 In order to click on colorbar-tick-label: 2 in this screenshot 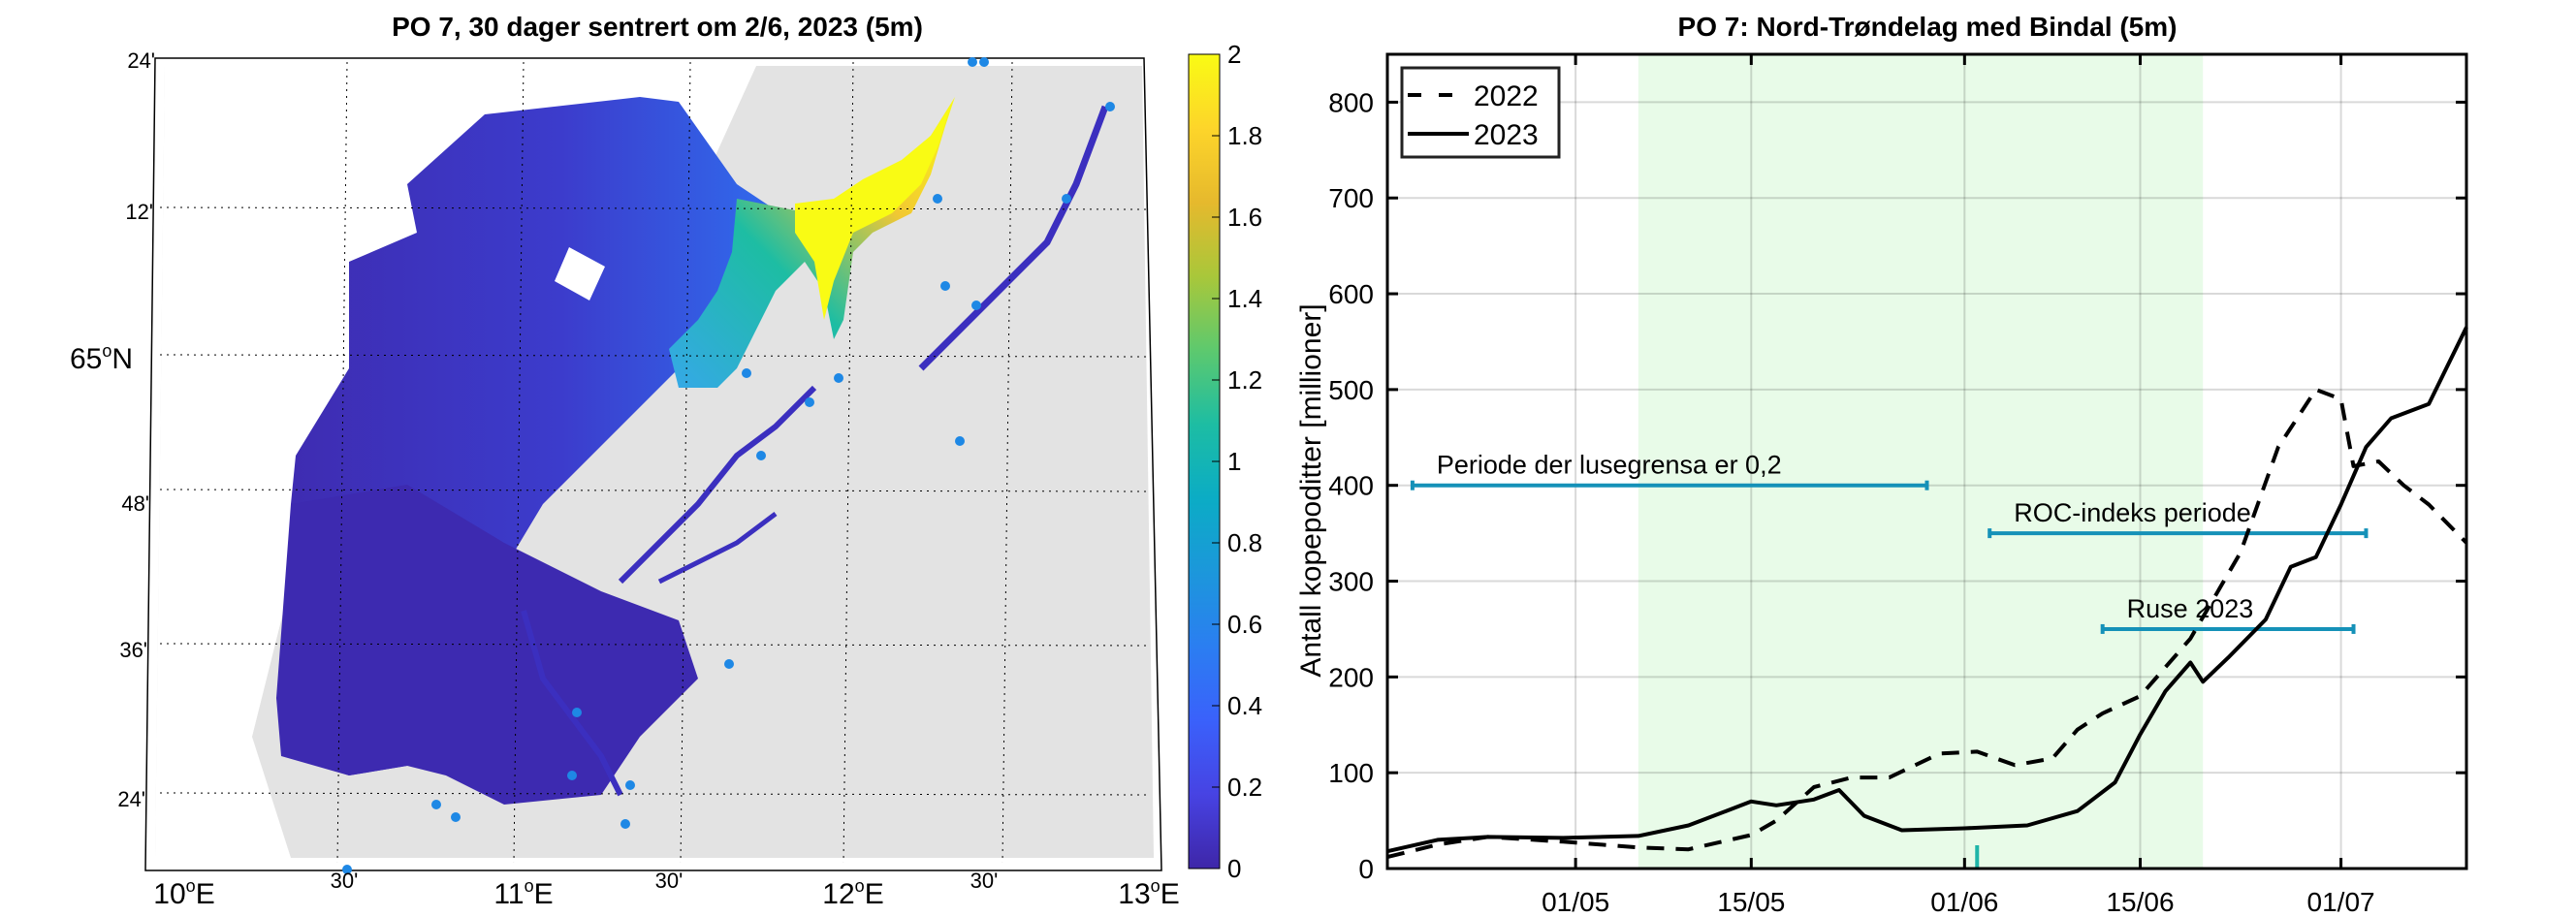, I will do `click(1234, 54)`.